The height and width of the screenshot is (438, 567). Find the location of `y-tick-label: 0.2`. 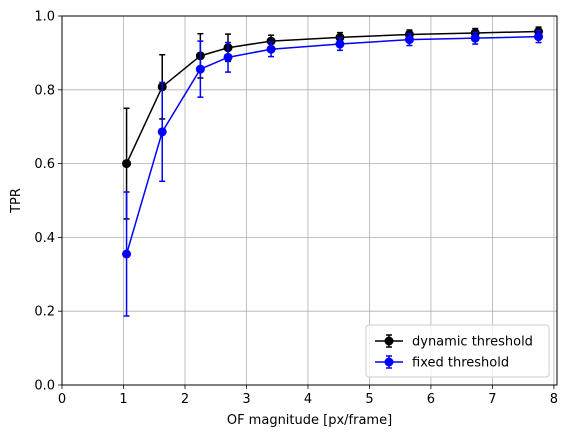

y-tick-label: 0.2 is located at coordinates (44, 312).